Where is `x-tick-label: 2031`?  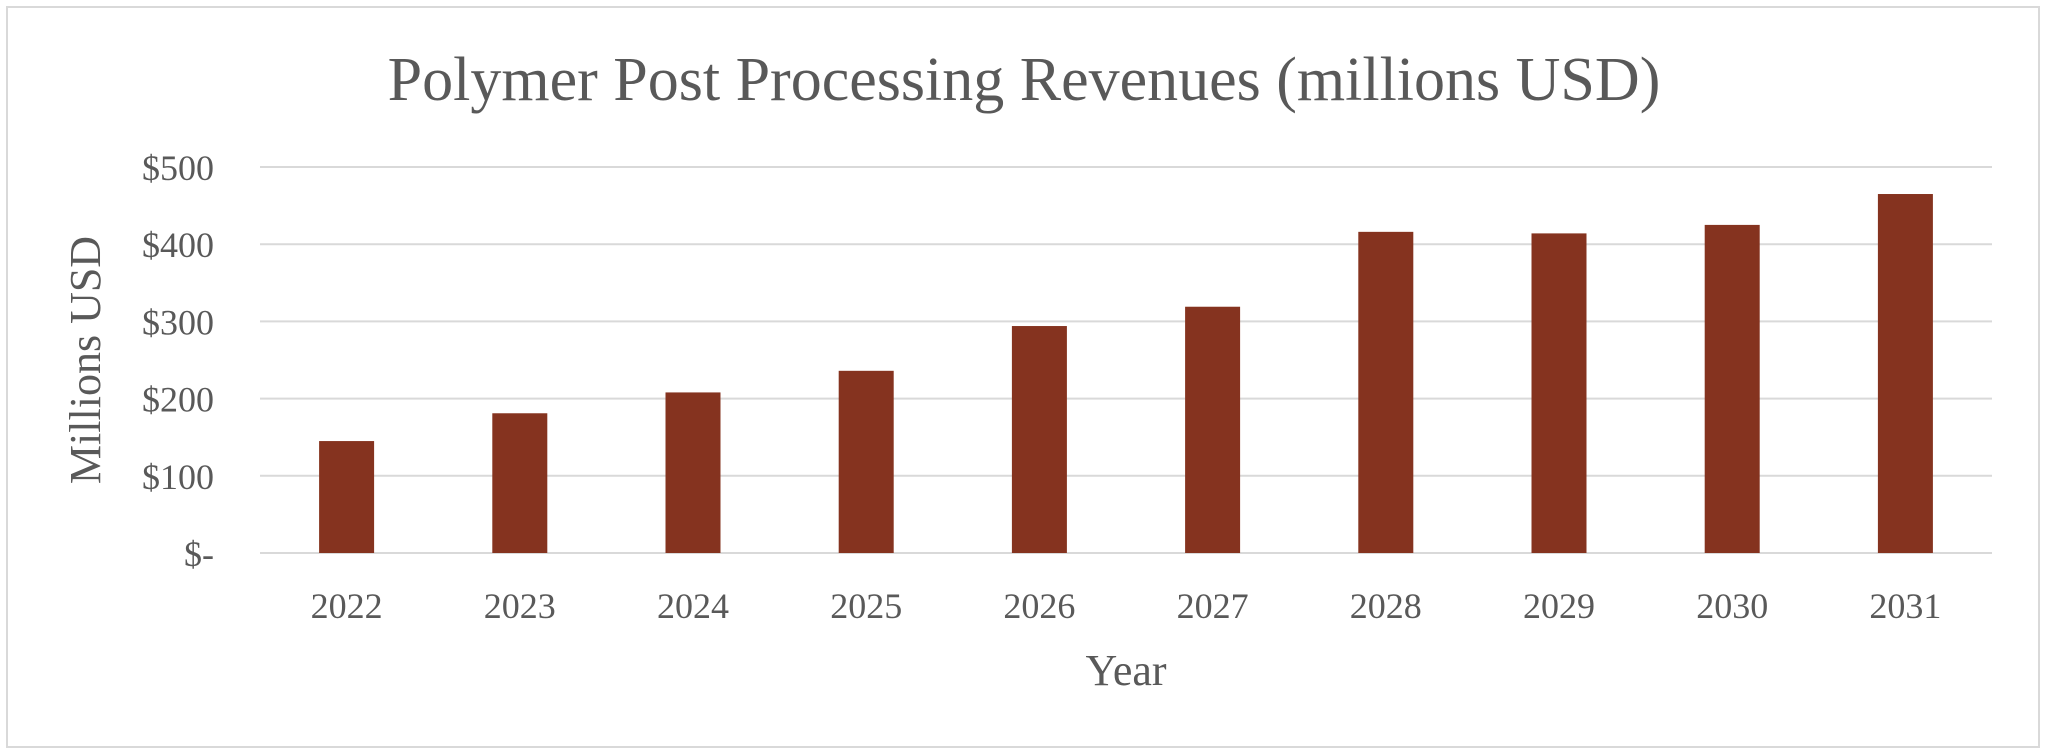 x-tick-label: 2031 is located at coordinates (1905, 606).